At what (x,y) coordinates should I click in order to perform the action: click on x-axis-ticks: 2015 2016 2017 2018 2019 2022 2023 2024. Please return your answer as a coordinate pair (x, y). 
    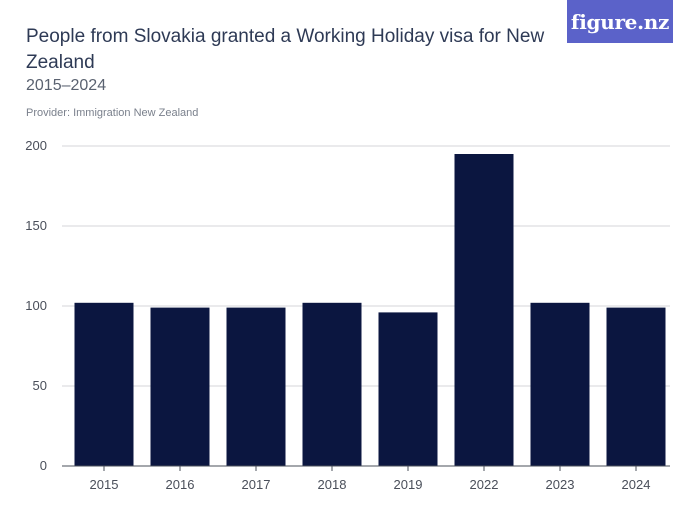
    Looking at the image, I should click on (370, 479).